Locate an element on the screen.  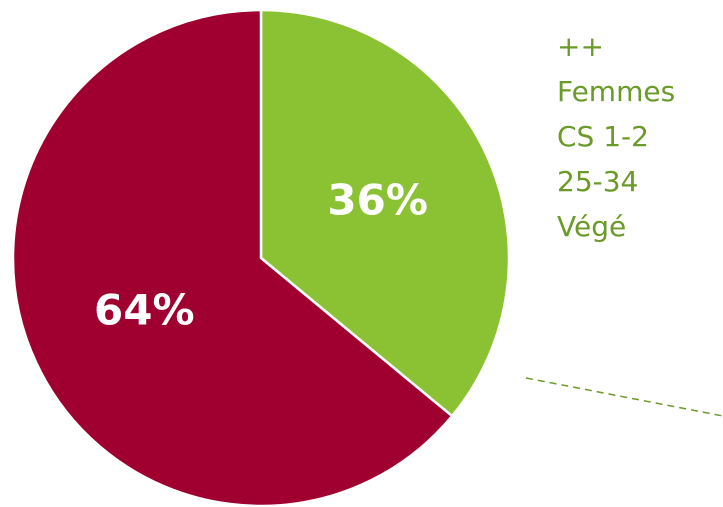
annotation-line: 25-34 is located at coordinates (597, 181).